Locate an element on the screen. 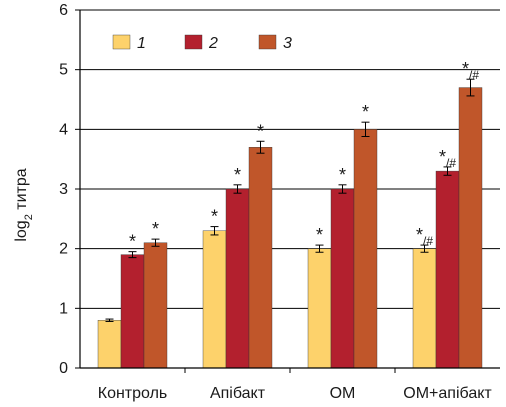  y-axis-label-subscript: 2 is located at coordinates (29, 217).